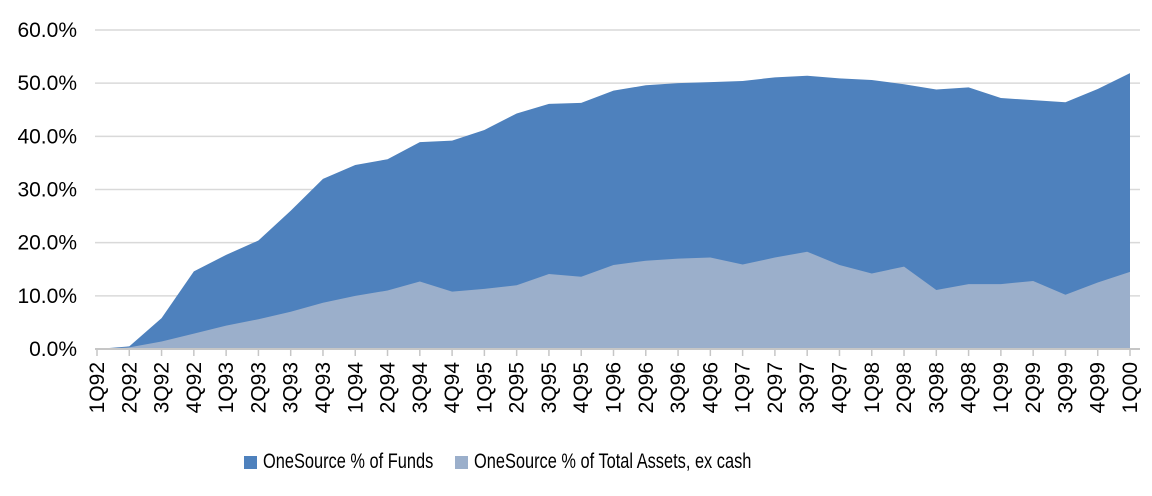 The image size is (1152, 496). Describe the element at coordinates (1001, 387) in the screenshot. I see `x-axis-tick-label: 1Q99` at that location.